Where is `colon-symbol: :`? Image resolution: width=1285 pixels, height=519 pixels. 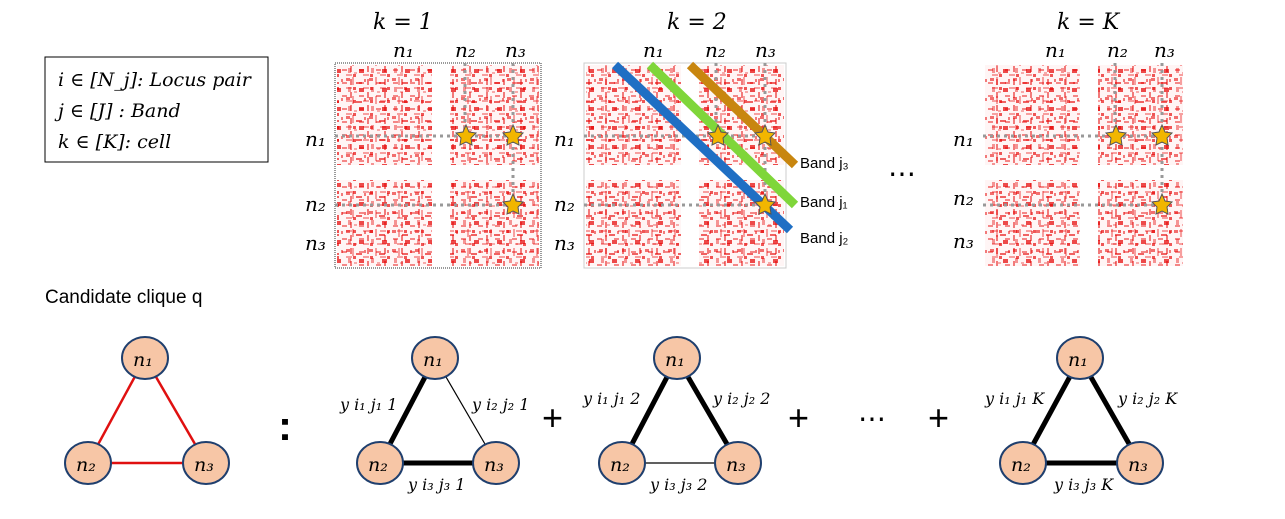
colon-symbol: : is located at coordinates (285, 425).